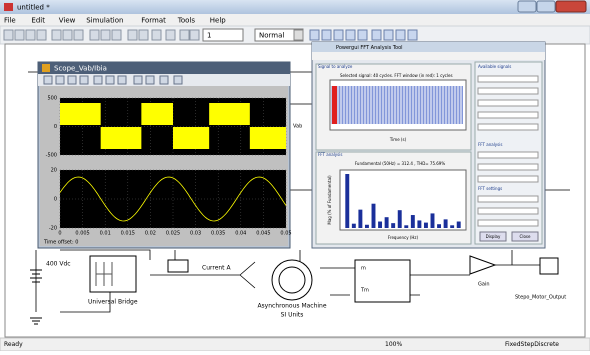  What do you see at coordinates (218, 21) in the screenshot?
I see `menu-item: Help` at bounding box center [218, 21].